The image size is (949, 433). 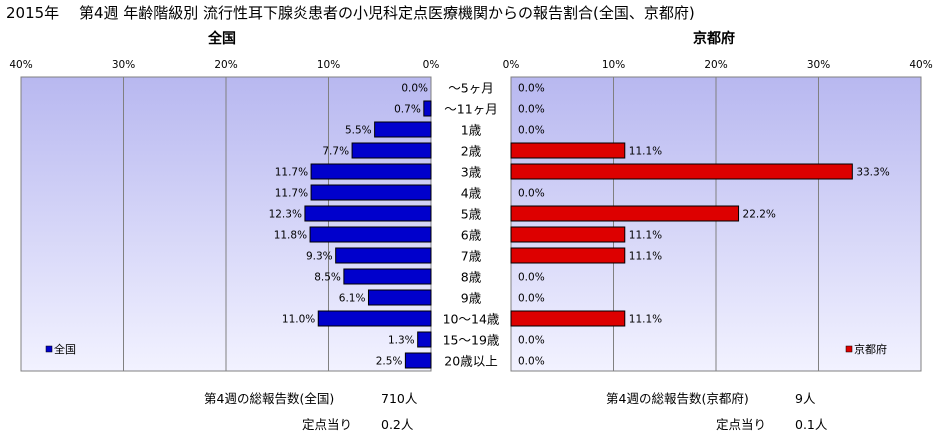 I want to click on national-tick-label: 40%, so click(x=20, y=65).